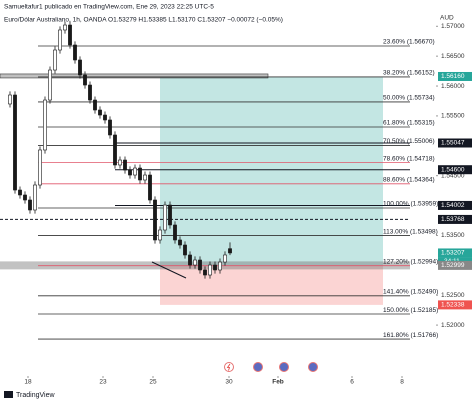 The width and height of the screenshot is (474, 404). What do you see at coordinates (410, 261) in the screenshot?
I see `fib-label: 127.20% (1.52994)` at bounding box center [410, 261].